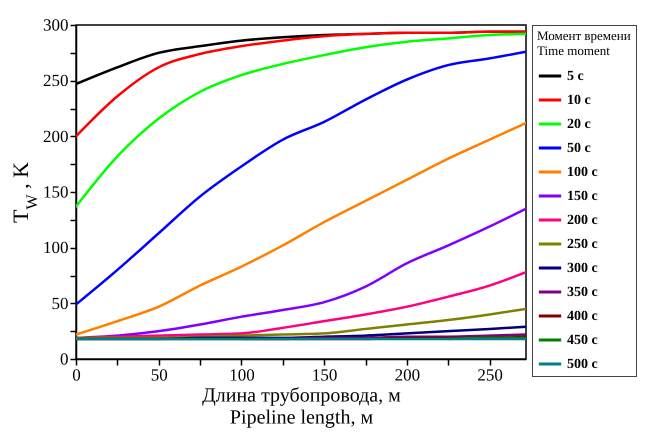 This screenshot has width=646, height=432. Describe the element at coordinates (579, 148) in the screenshot. I see `legend-label: 50 с` at that location.